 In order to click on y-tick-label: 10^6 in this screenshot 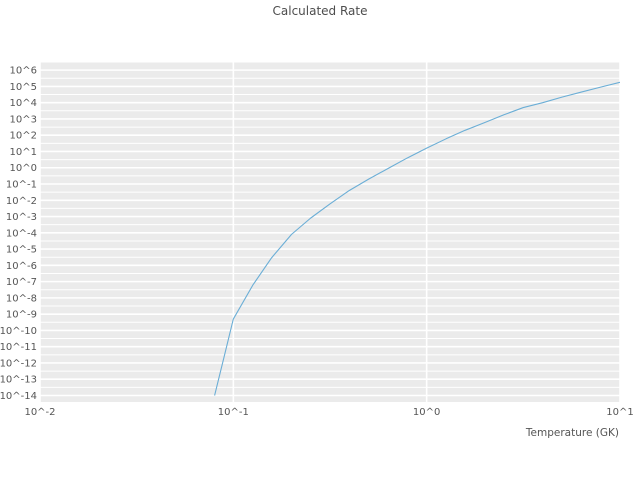, I will do `click(23, 71)`.